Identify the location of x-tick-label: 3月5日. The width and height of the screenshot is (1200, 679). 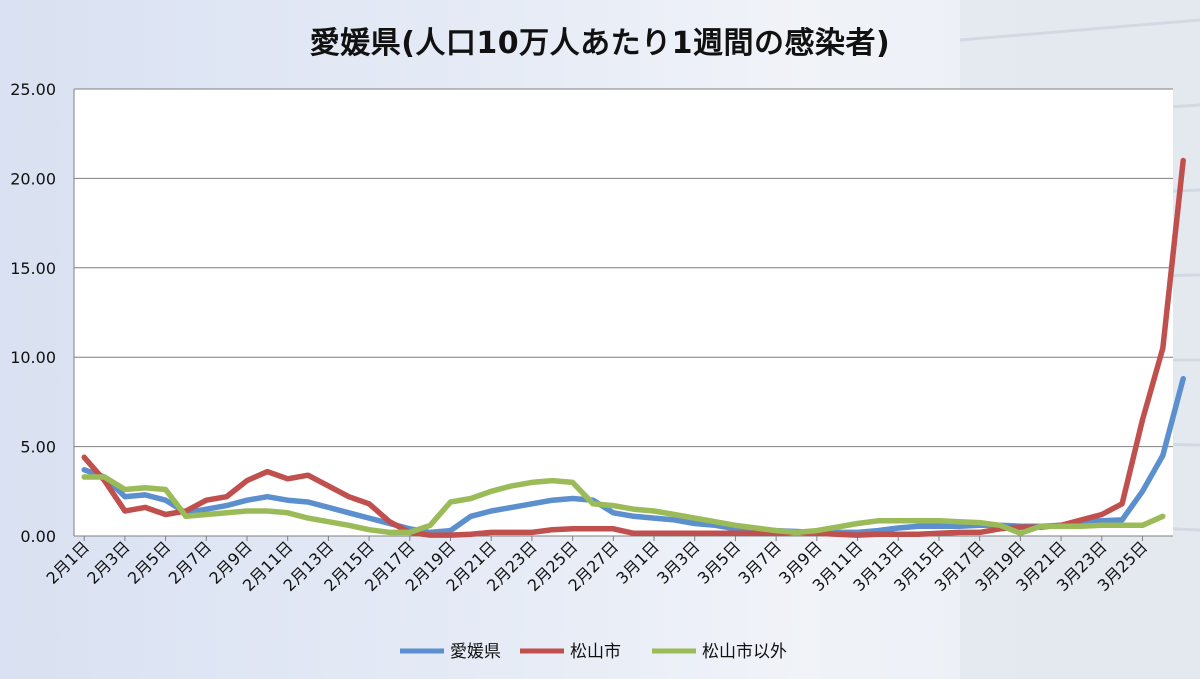
(719, 562).